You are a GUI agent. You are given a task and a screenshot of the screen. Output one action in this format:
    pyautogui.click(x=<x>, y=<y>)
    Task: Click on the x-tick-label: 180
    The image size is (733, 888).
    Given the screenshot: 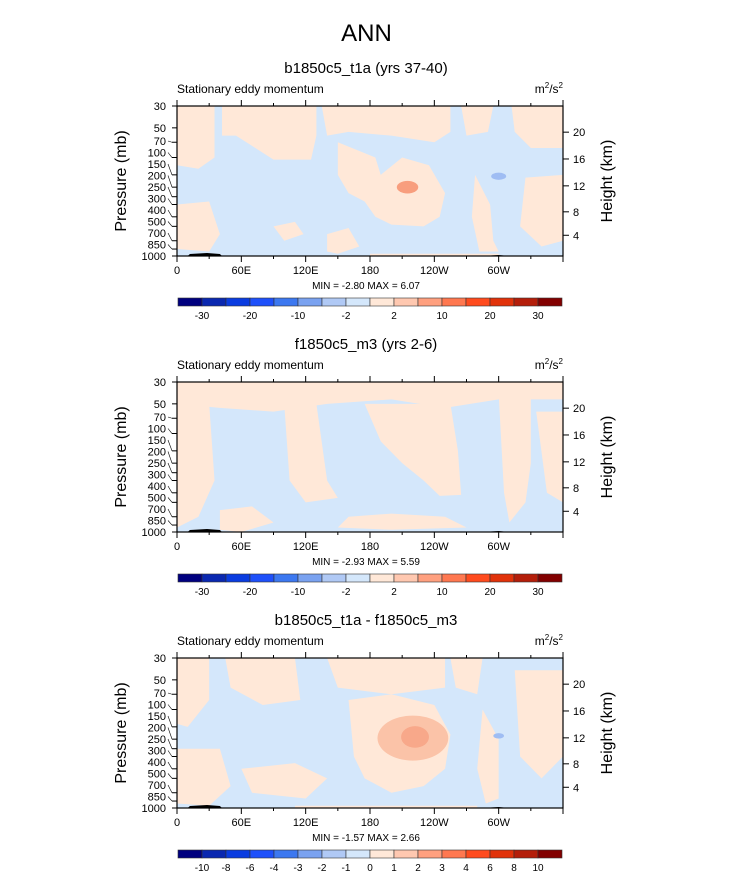 What is the action you would take?
    pyautogui.click(x=370, y=547)
    